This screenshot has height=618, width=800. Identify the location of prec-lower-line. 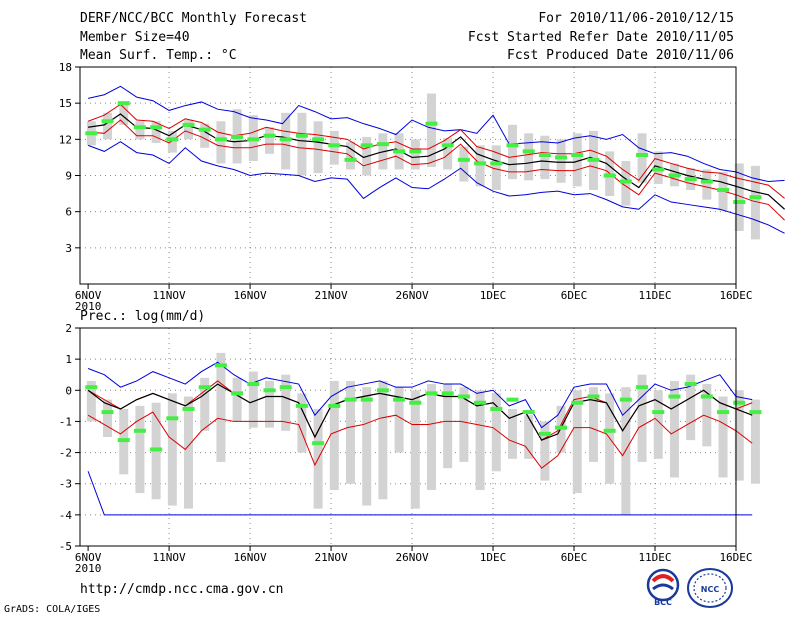
(420, 440).